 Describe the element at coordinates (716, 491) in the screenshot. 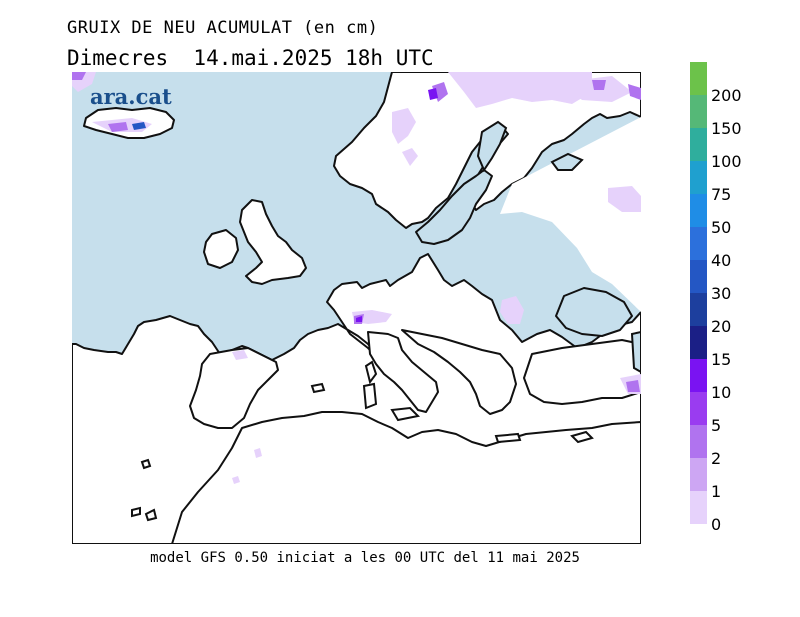

I see `legend-label: 1` at that location.